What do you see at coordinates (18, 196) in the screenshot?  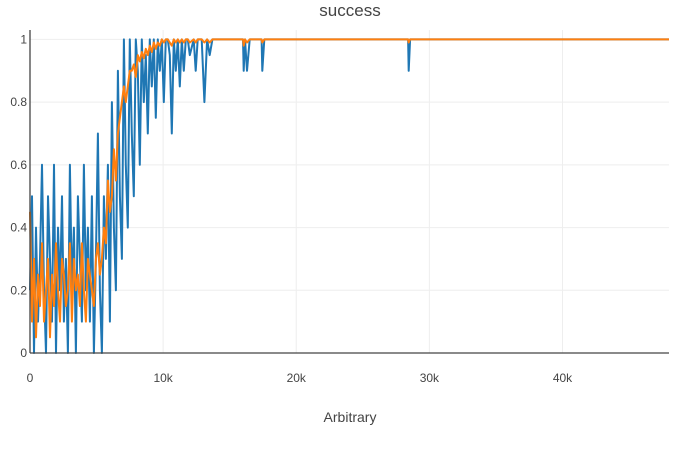 I see `y-tick-labels: 0 0.2 0.4 0.6 0.8 1` at bounding box center [18, 196].